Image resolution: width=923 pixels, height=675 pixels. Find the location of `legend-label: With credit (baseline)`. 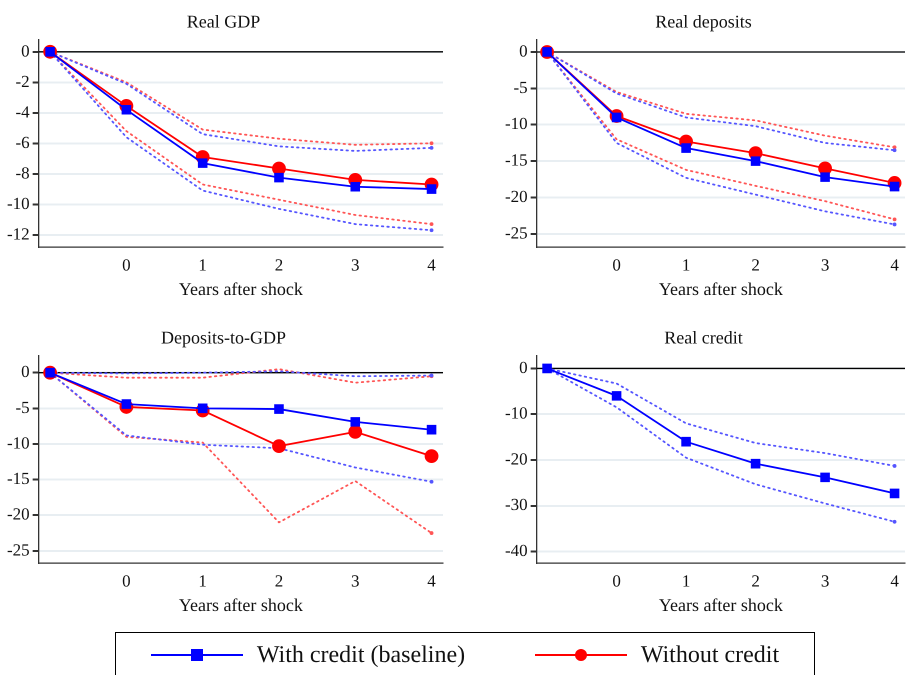

legend-label: With credit (baseline) is located at coordinates (361, 655).